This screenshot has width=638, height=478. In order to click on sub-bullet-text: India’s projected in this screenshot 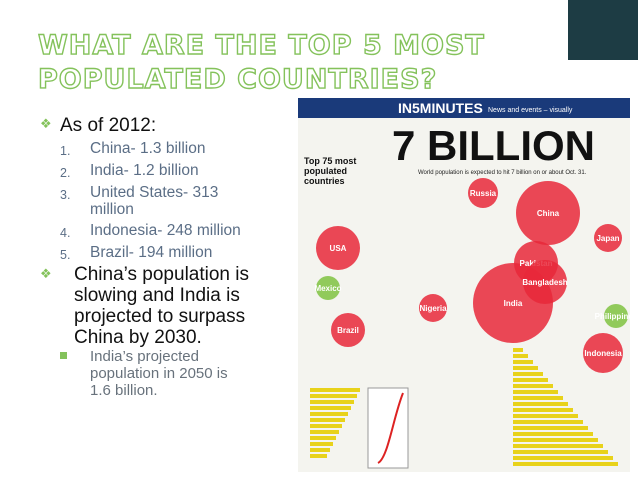, I will do `click(144, 356)`.